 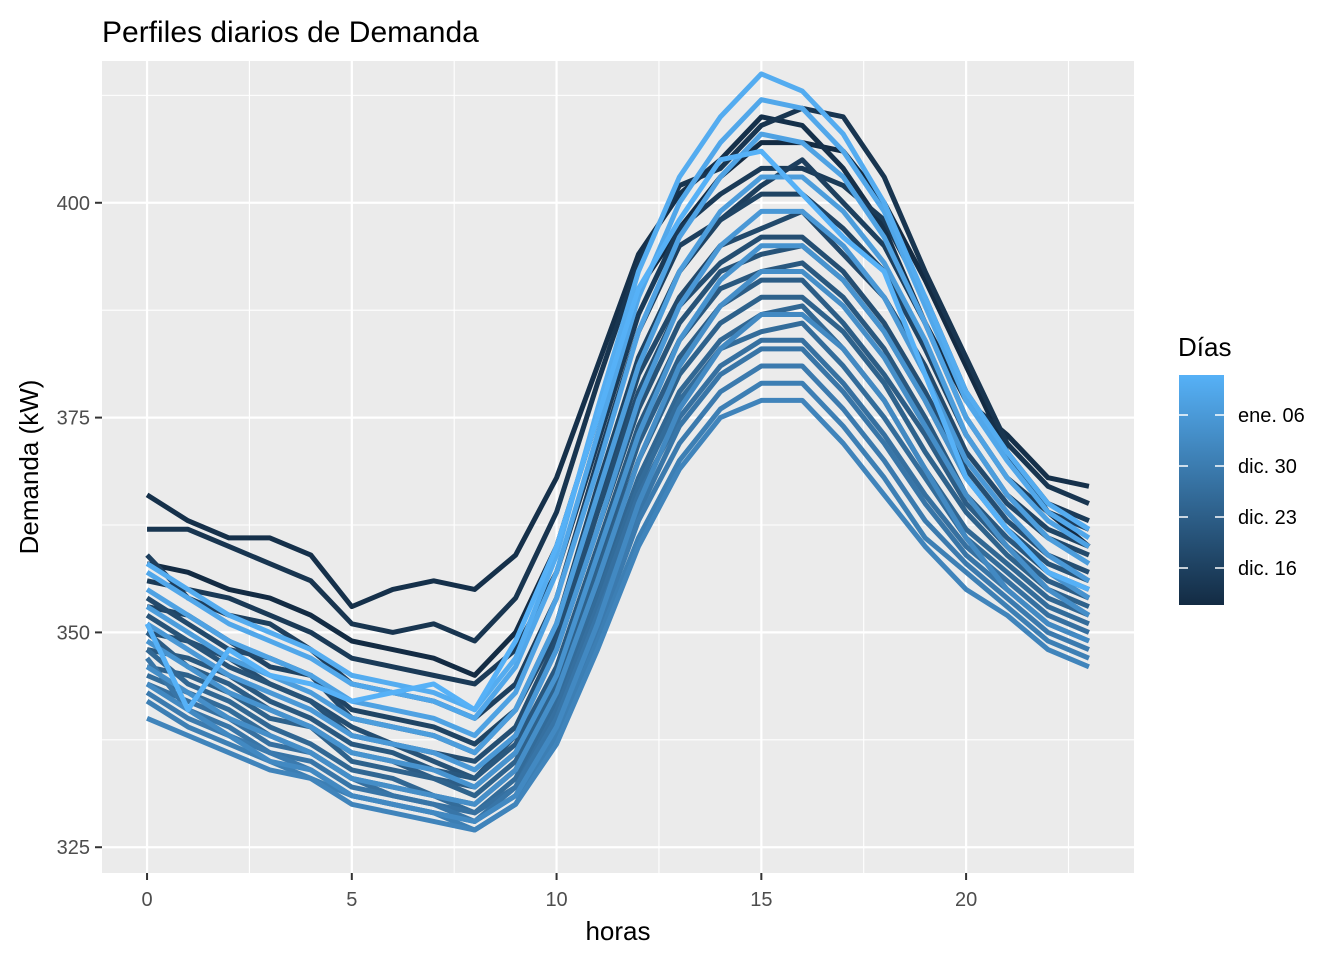 I want to click on legend-label: dic. 23, so click(x=1267, y=518).